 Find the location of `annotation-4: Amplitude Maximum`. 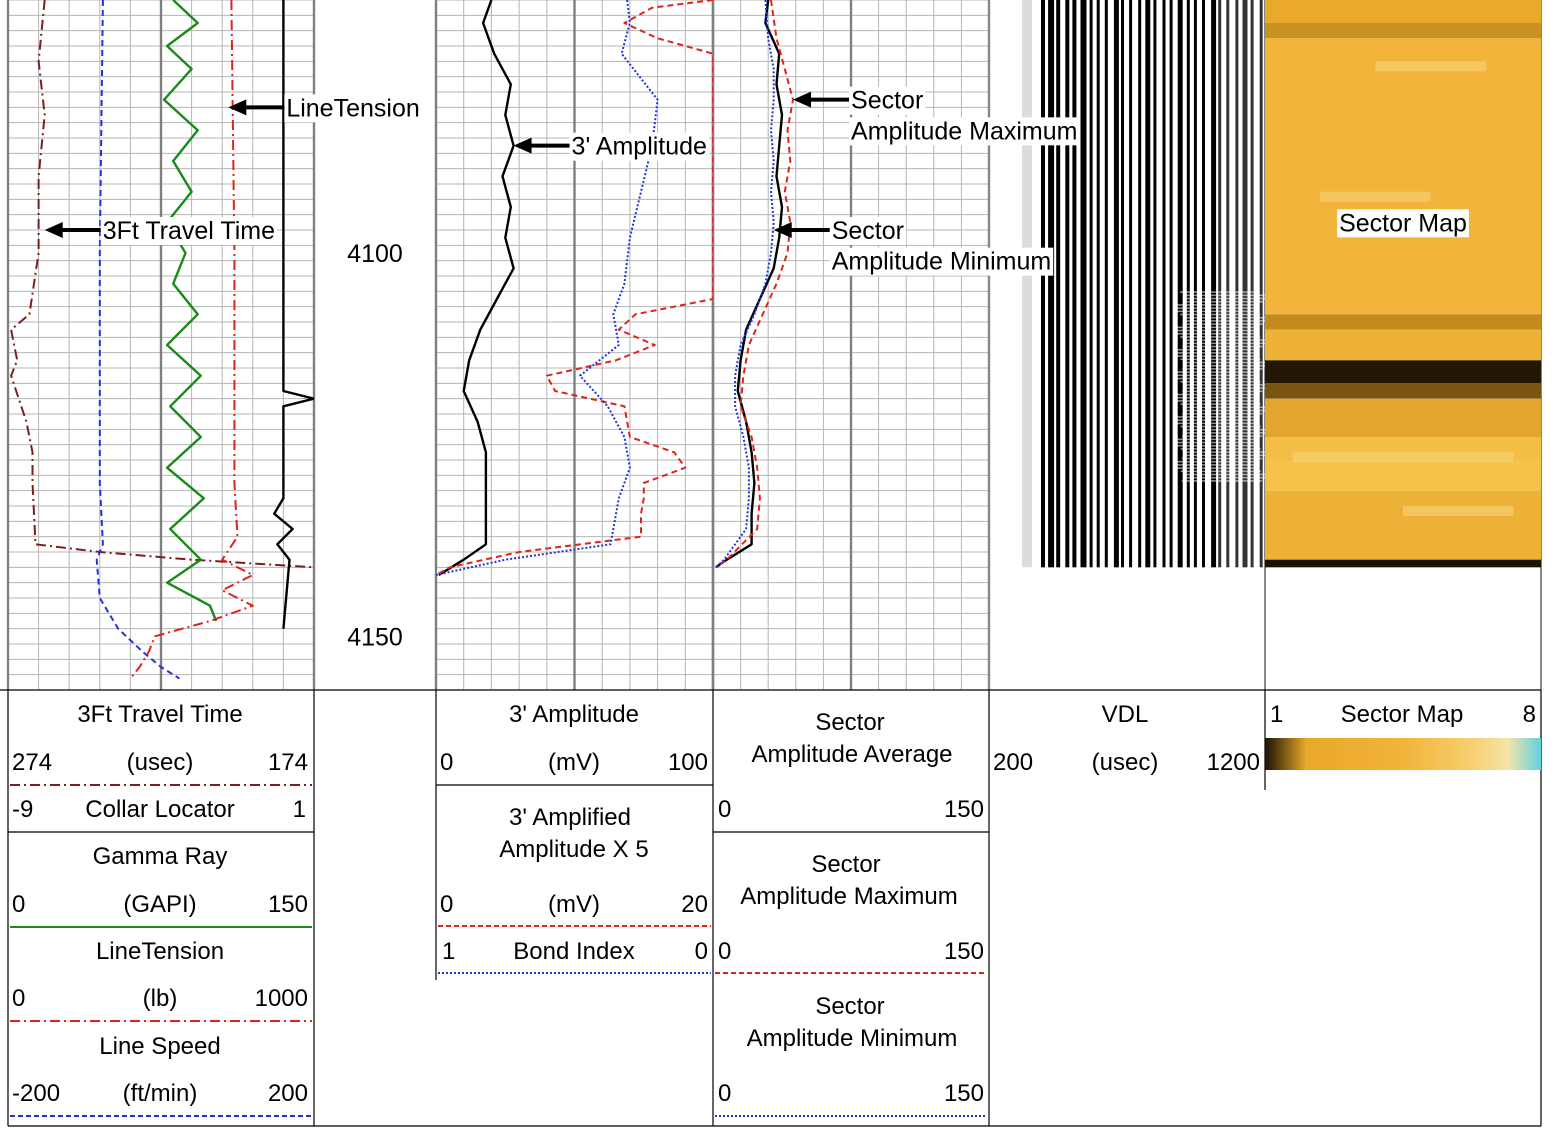

annotation-4: Amplitude Maximum is located at coordinates (964, 131).